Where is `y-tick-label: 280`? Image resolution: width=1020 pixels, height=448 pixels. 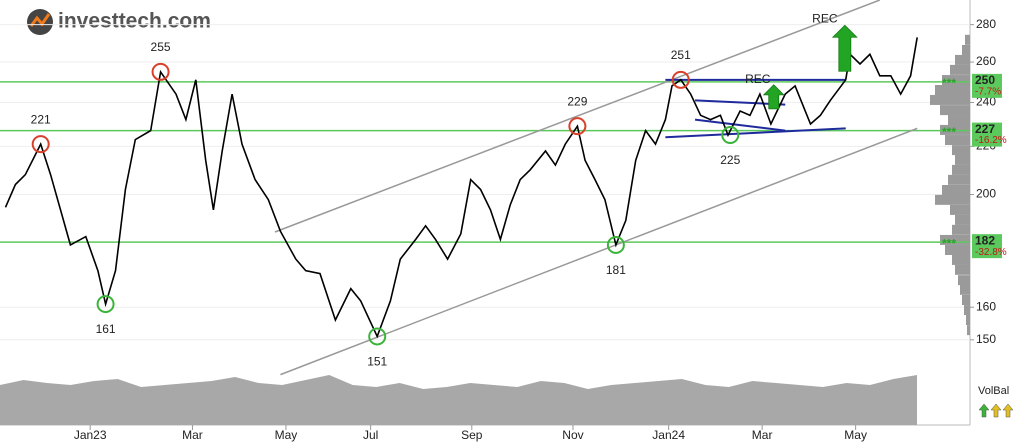 y-tick-label: 280 is located at coordinates (986, 24).